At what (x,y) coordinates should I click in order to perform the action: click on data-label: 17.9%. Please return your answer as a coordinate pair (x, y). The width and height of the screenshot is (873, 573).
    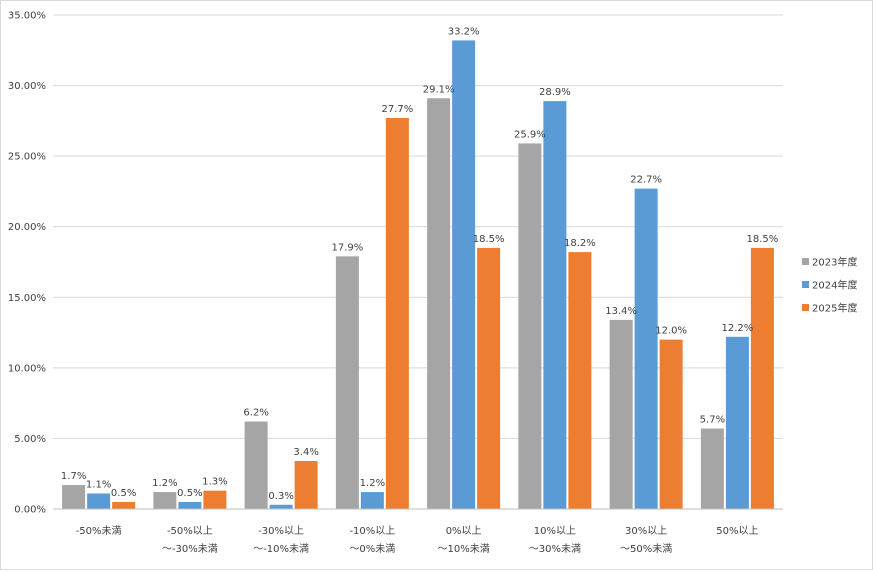
    Looking at the image, I should click on (347, 247).